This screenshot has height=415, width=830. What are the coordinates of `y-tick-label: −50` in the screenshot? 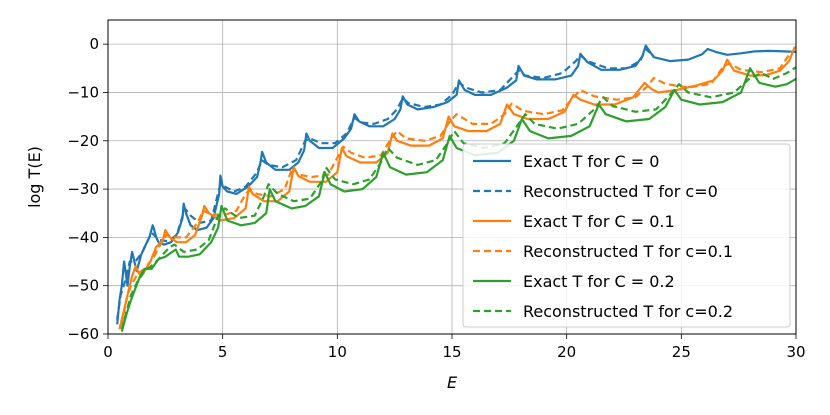 It's located at (83, 286).